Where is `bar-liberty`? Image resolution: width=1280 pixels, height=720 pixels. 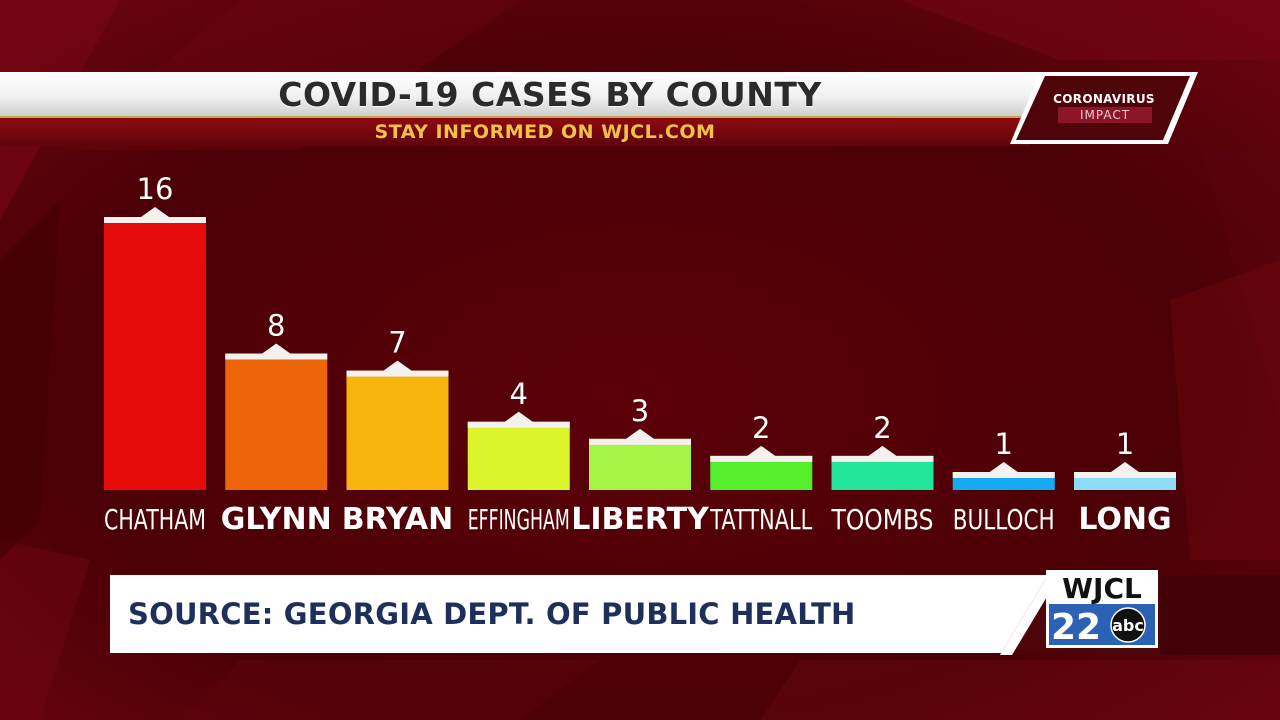
bar-liberty is located at coordinates (640, 464).